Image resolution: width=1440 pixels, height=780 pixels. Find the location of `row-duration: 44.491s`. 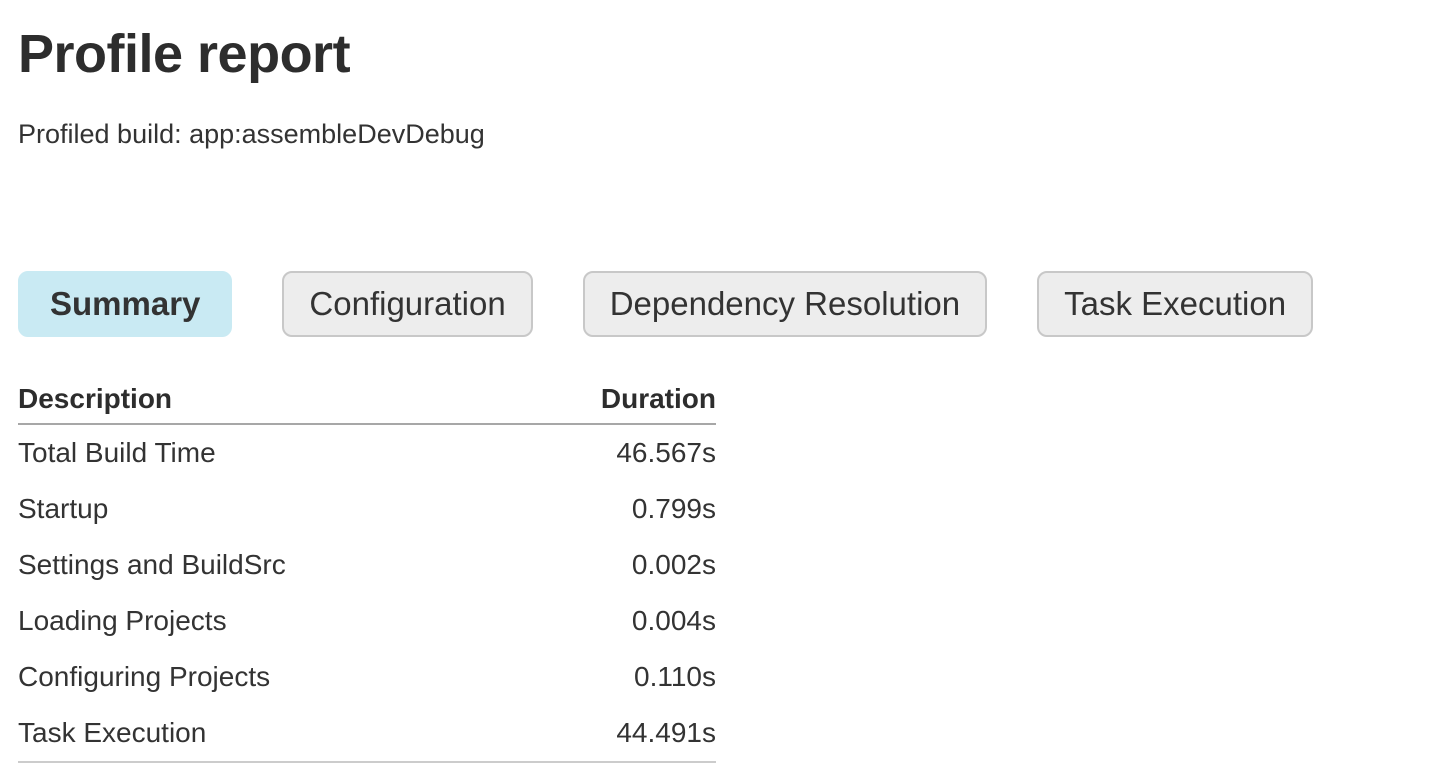

row-duration: 44.491s is located at coordinates (666, 732).